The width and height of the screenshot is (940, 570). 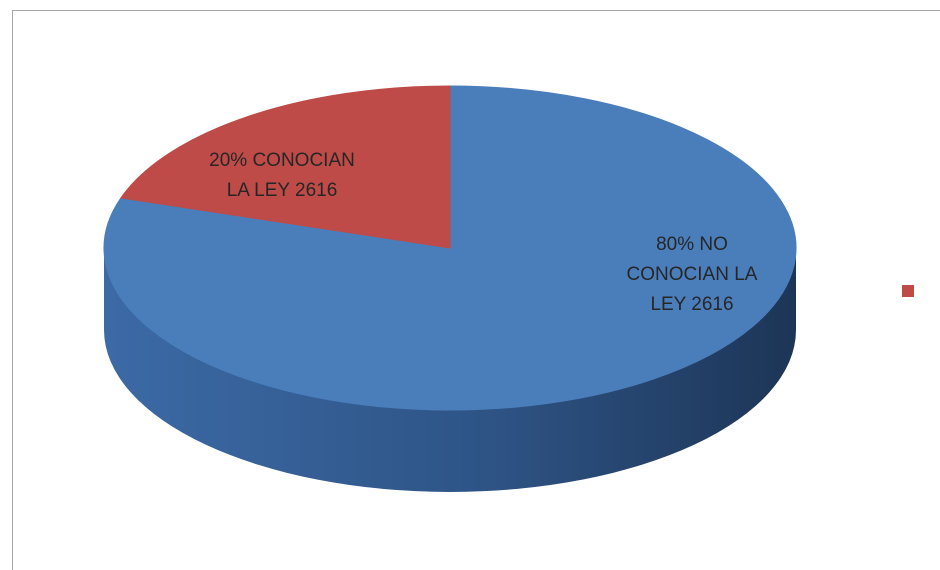 What do you see at coordinates (282, 175) in the screenshot?
I see `data-label-1: 20% CONOCIAN LA LEY 2616` at bounding box center [282, 175].